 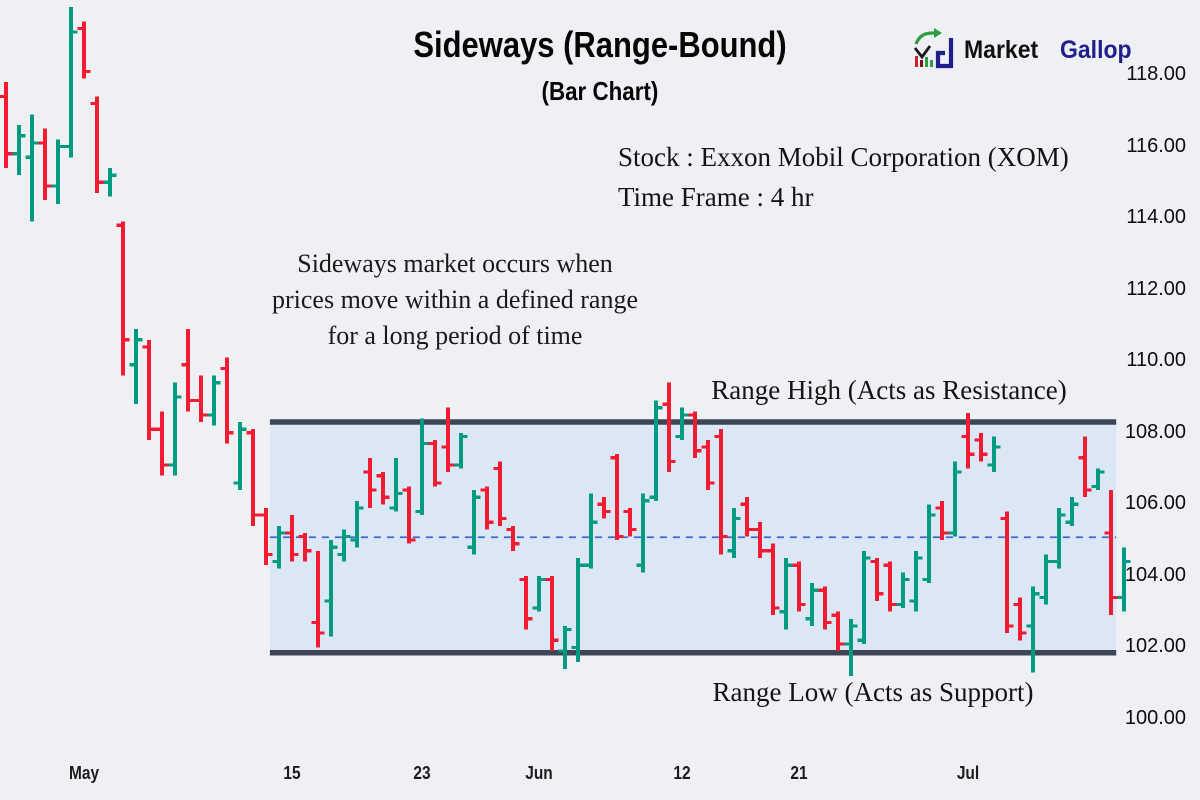 What do you see at coordinates (968, 773) in the screenshot?
I see `x-axis-tick-label: Jul` at bounding box center [968, 773].